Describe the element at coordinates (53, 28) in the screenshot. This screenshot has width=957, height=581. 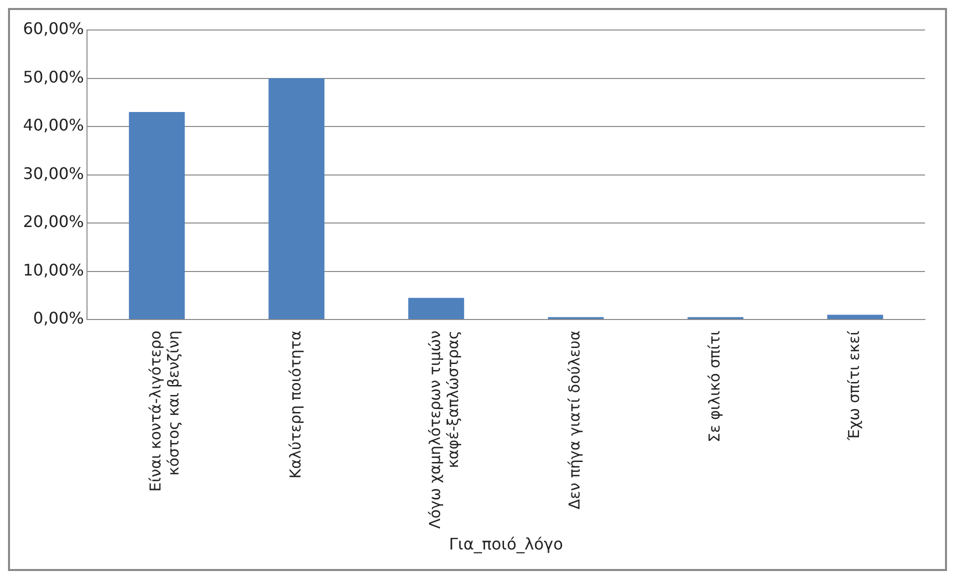
I see `y-tick-label: 60,00%` at that location.